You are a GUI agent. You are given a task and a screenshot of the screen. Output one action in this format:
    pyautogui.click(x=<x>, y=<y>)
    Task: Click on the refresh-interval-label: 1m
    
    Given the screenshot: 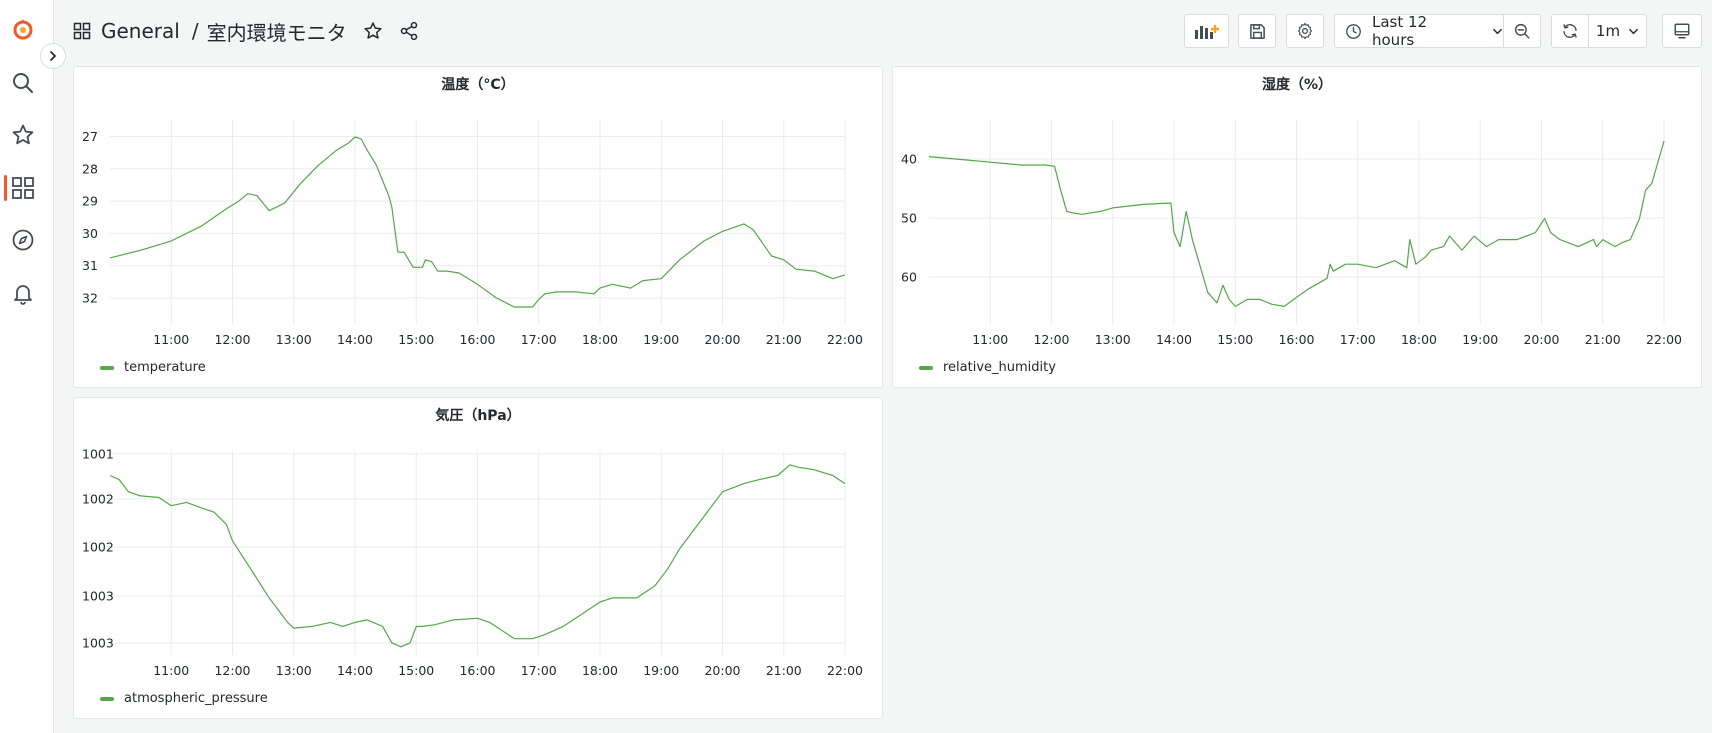 What is the action you would take?
    pyautogui.click(x=1608, y=31)
    